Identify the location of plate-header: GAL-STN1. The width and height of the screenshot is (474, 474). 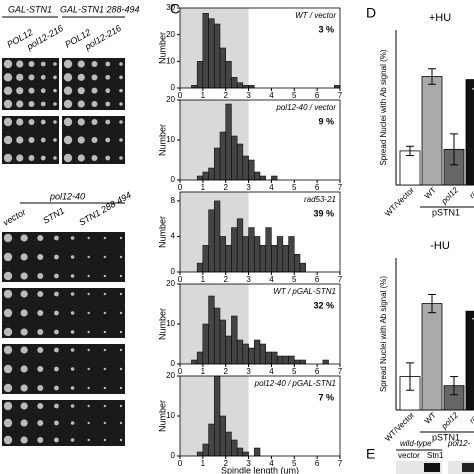
(30, 9).